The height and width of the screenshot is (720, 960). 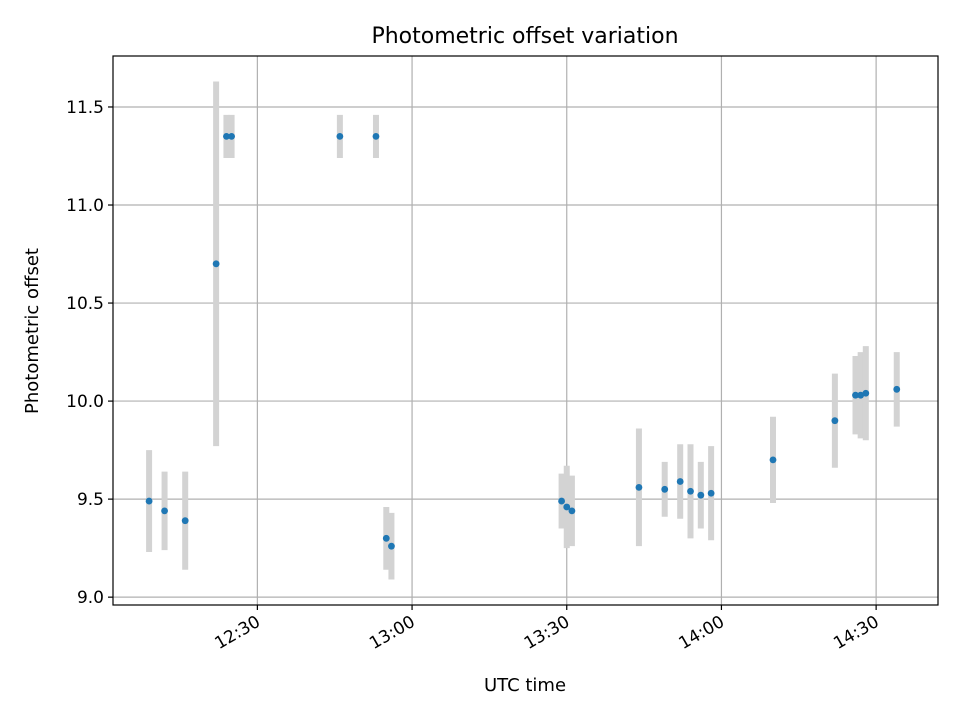 I want to click on y-tick-label: 10.0, so click(x=85, y=402).